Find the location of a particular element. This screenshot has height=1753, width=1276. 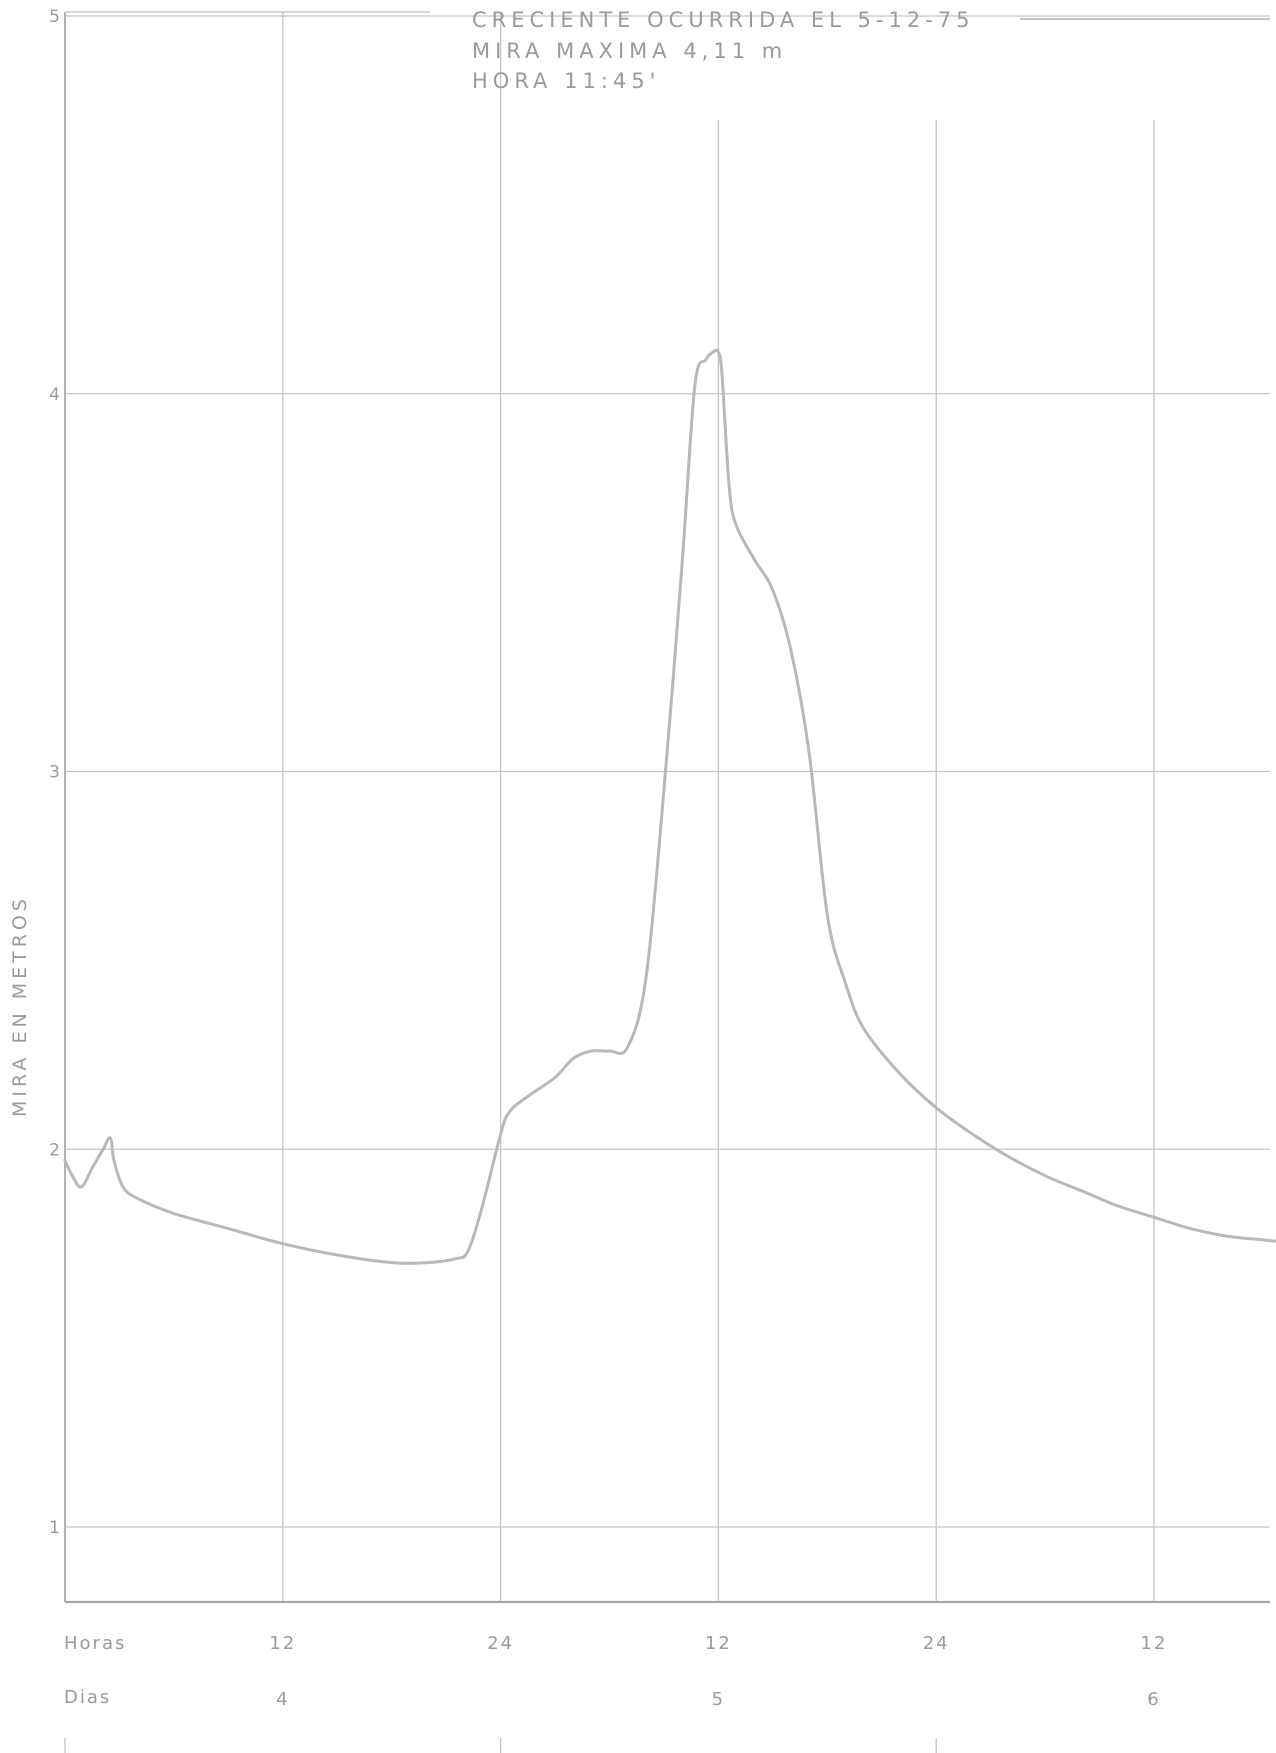

x-row-label: Horas is located at coordinates (95, 1643).